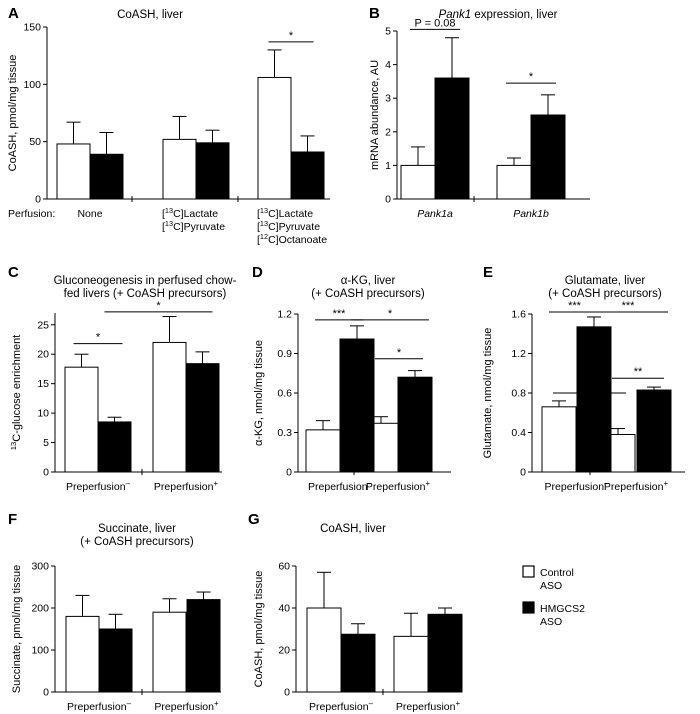 This screenshot has height=714, width=700. What do you see at coordinates (257, 272) in the screenshot?
I see `panel-label-d: D` at bounding box center [257, 272].